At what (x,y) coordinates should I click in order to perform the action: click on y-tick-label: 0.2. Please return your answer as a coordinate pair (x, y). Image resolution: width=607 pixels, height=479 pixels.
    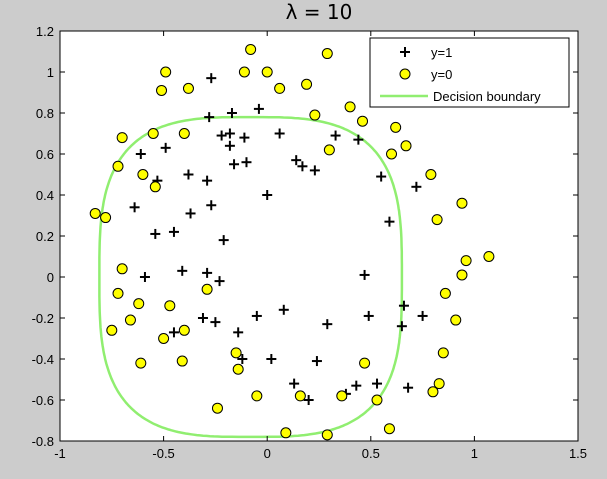
    Looking at the image, I should click on (45, 236).